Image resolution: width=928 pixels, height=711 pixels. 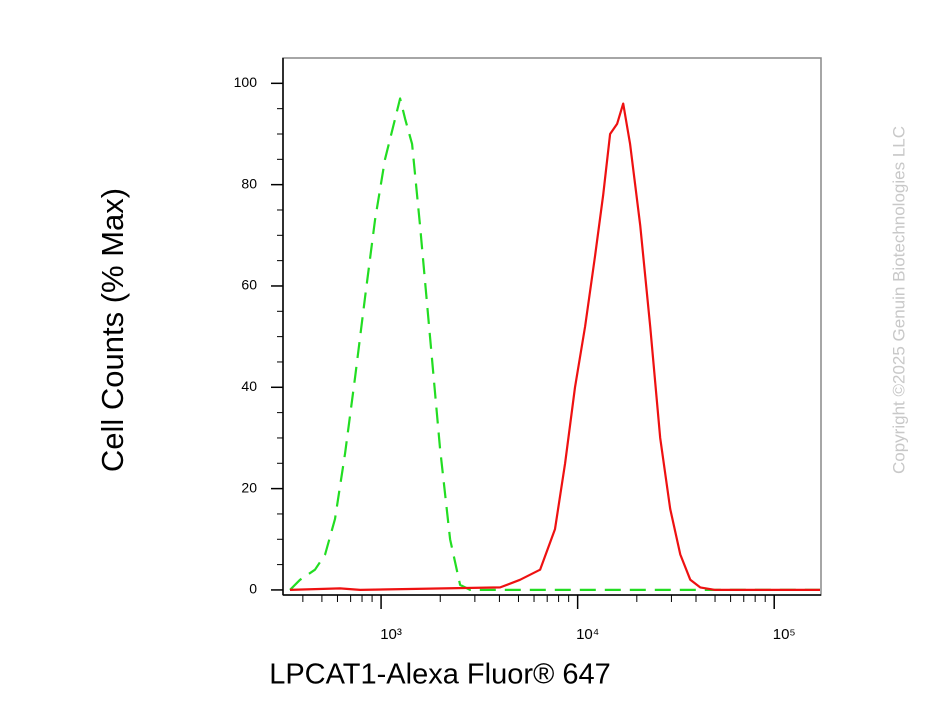 What do you see at coordinates (249, 183) in the screenshot?
I see `y-tick-label: 80` at bounding box center [249, 183].